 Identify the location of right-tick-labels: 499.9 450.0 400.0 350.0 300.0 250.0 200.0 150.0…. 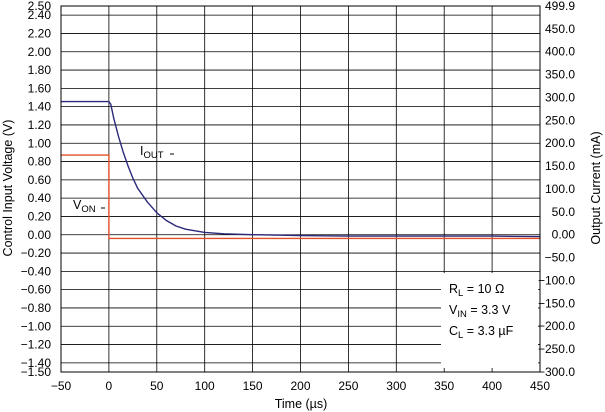
(556, 189).